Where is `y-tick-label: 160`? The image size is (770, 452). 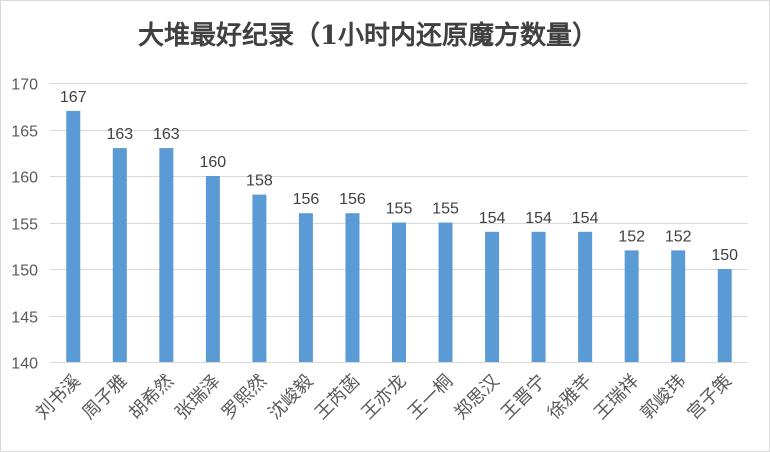
y-tick-label: 160 is located at coordinates (24, 178).